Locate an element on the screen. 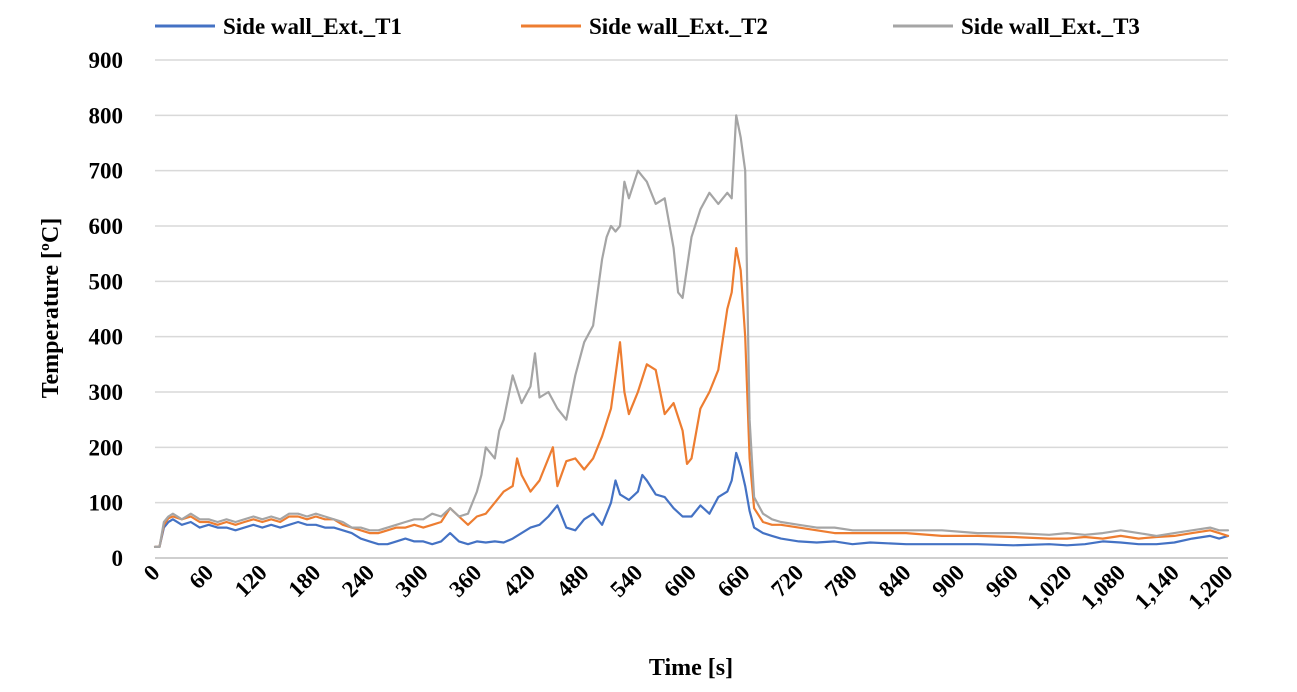 The width and height of the screenshot is (1297, 692). x-tick-label: 0 is located at coordinates (152, 573).